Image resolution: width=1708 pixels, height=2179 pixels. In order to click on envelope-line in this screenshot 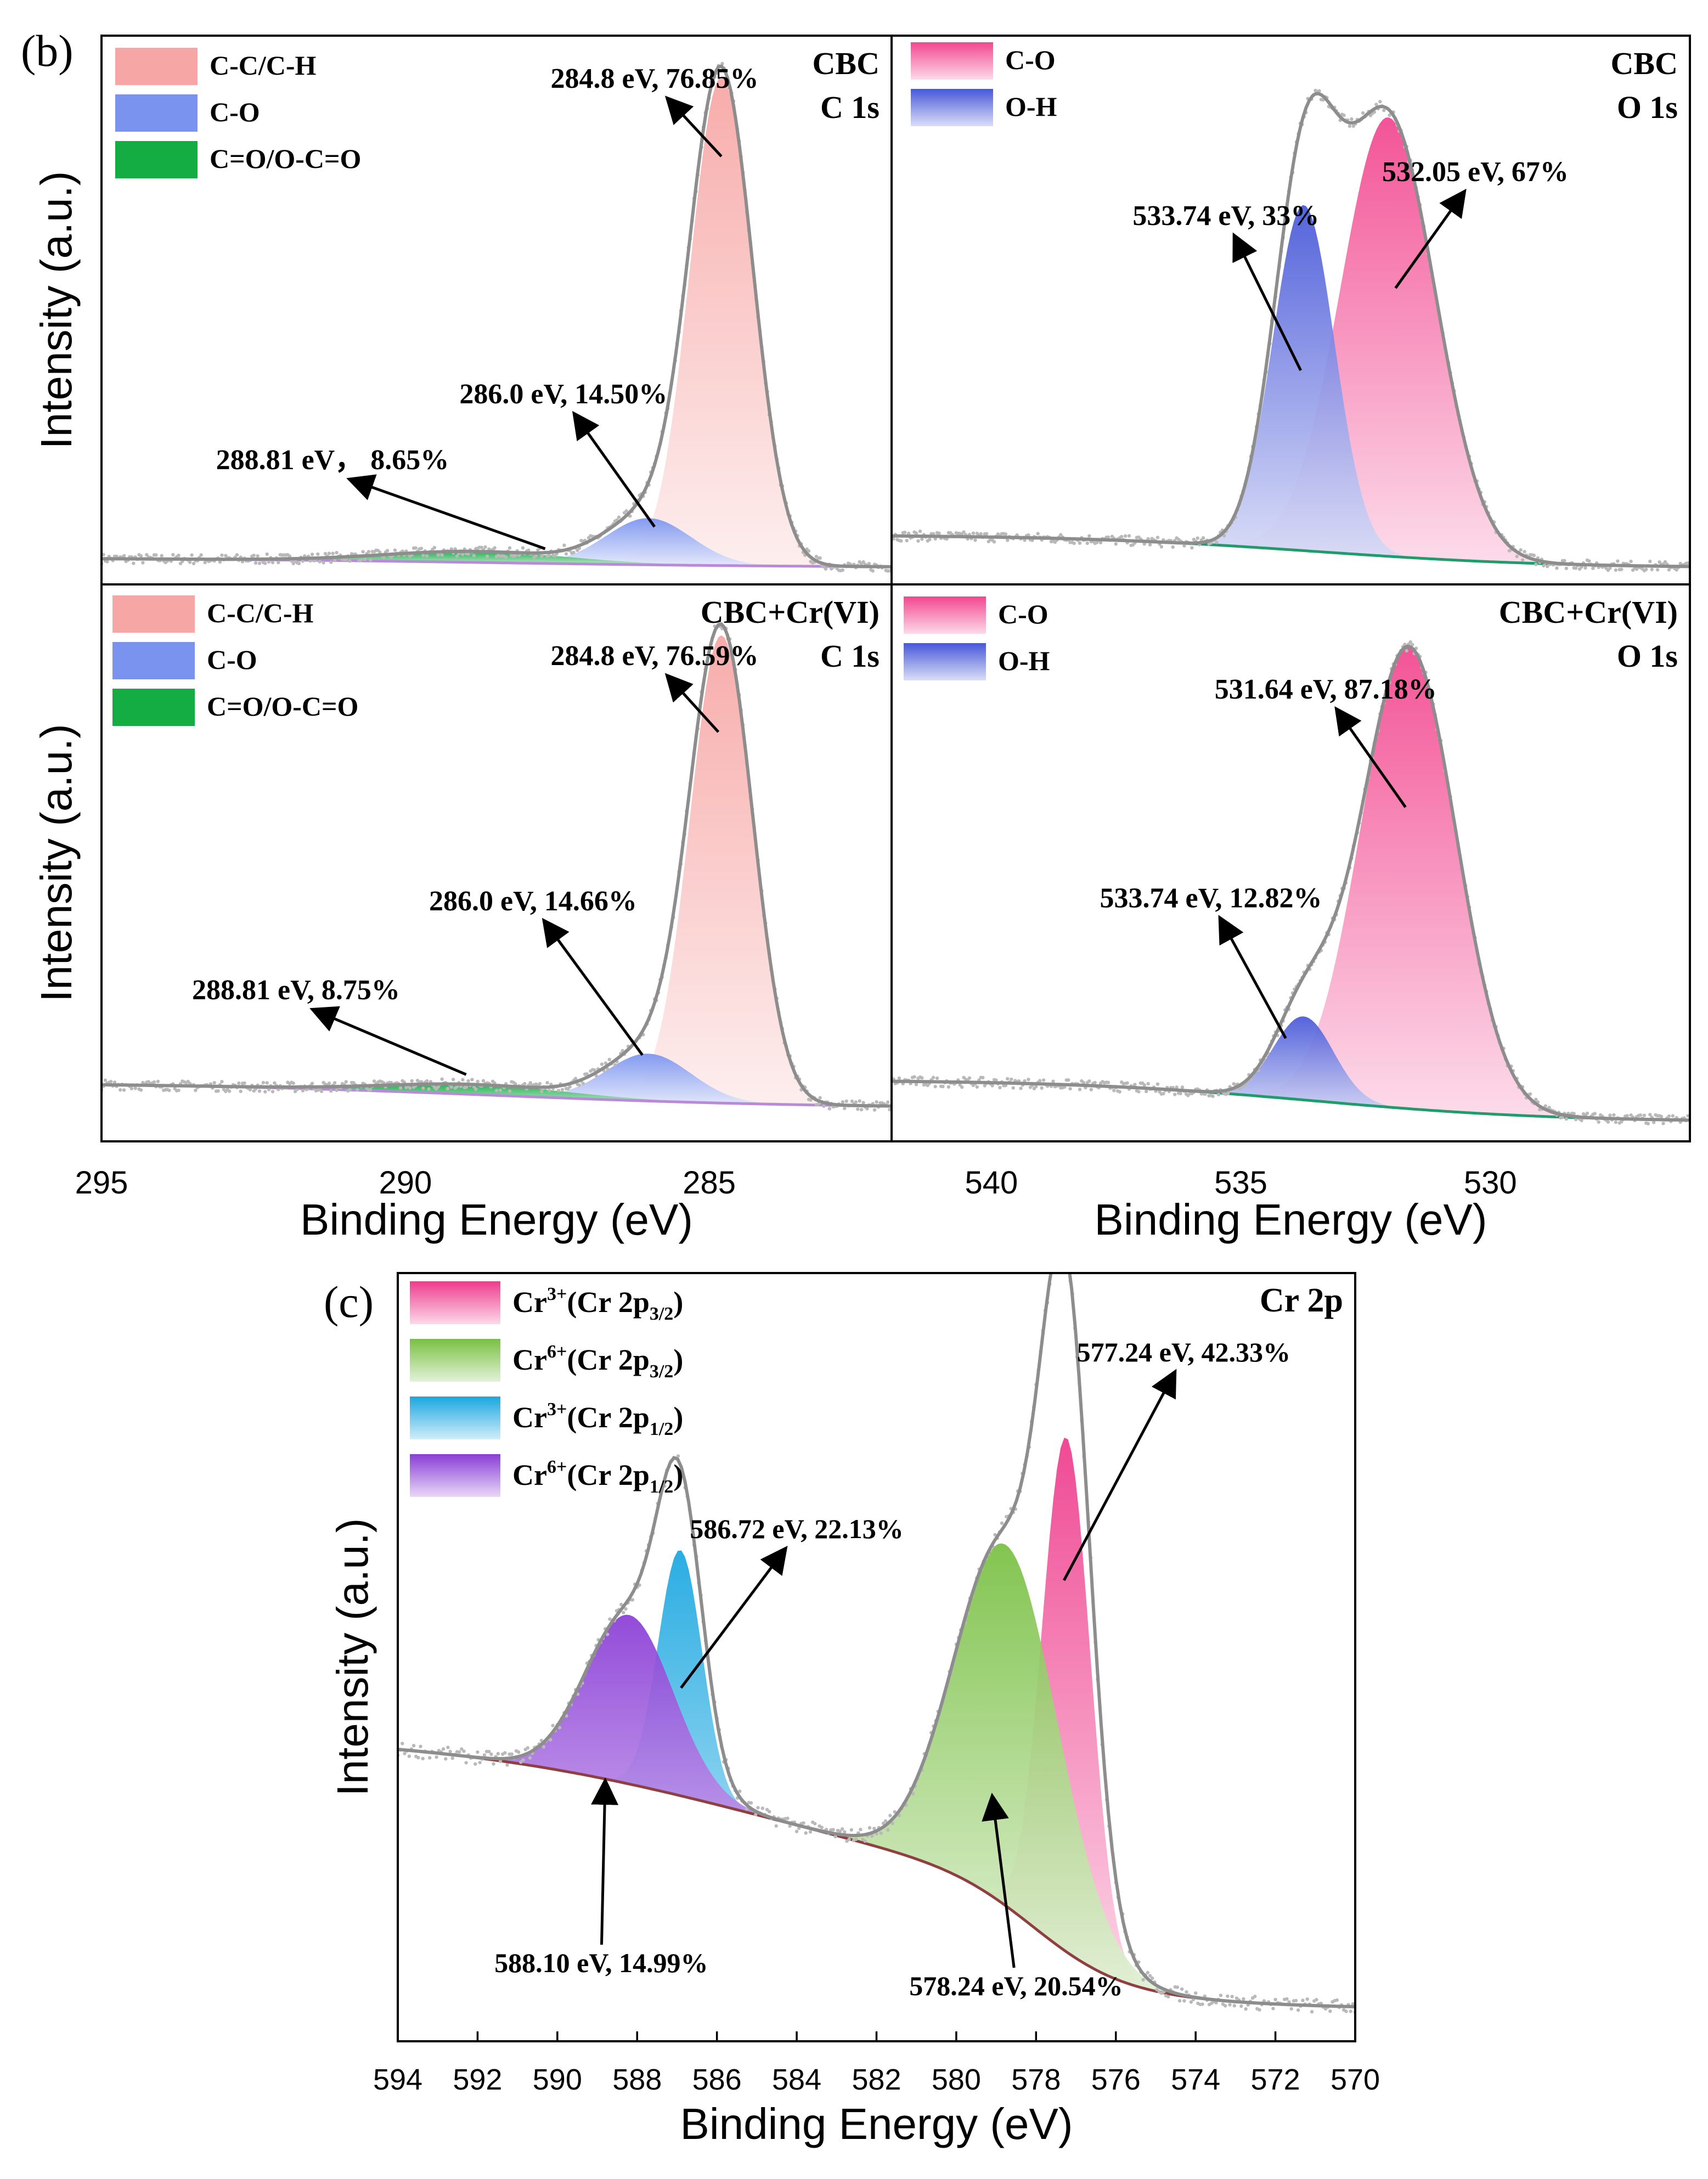, I will do `click(497, 316)`.